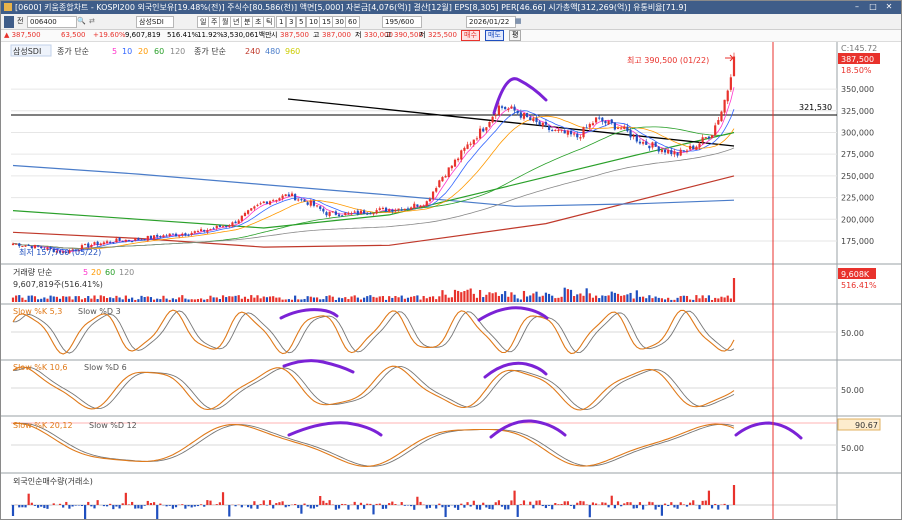 This screenshot has height=520, width=902. What do you see at coordinates (873, 6) in the screenshot?
I see `maximize-button: □` at bounding box center [873, 6].